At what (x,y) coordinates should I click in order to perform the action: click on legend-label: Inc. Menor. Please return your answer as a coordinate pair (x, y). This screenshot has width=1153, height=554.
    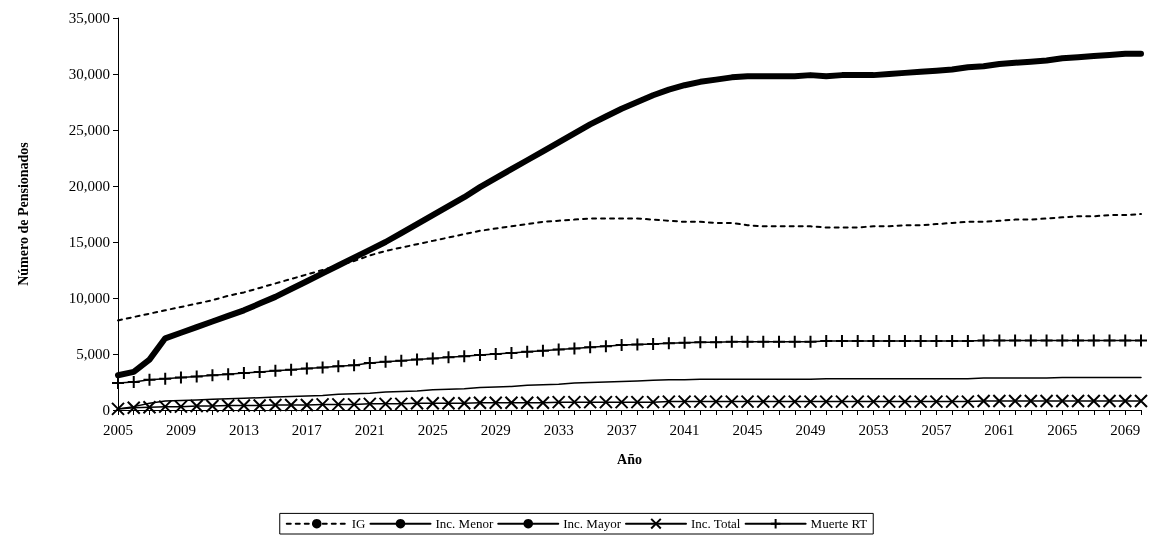
    Looking at the image, I should click on (464, 524).